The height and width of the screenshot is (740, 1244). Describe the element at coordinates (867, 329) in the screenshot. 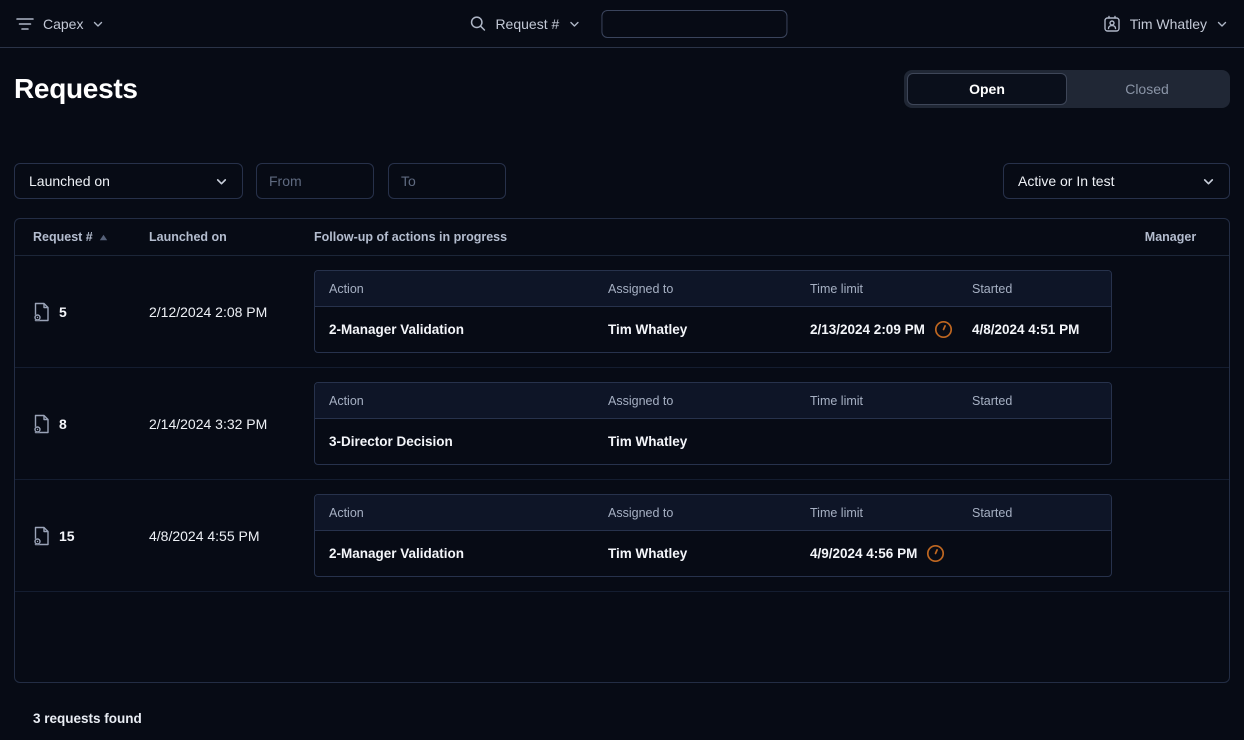

I see `time-limit-value: 2/13/2024 2:09 PM` at that location.